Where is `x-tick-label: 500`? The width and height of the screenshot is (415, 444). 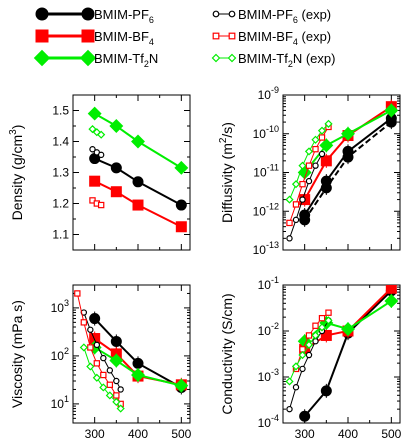 x-tick-label: 500 is located at coordinates (181, 434).